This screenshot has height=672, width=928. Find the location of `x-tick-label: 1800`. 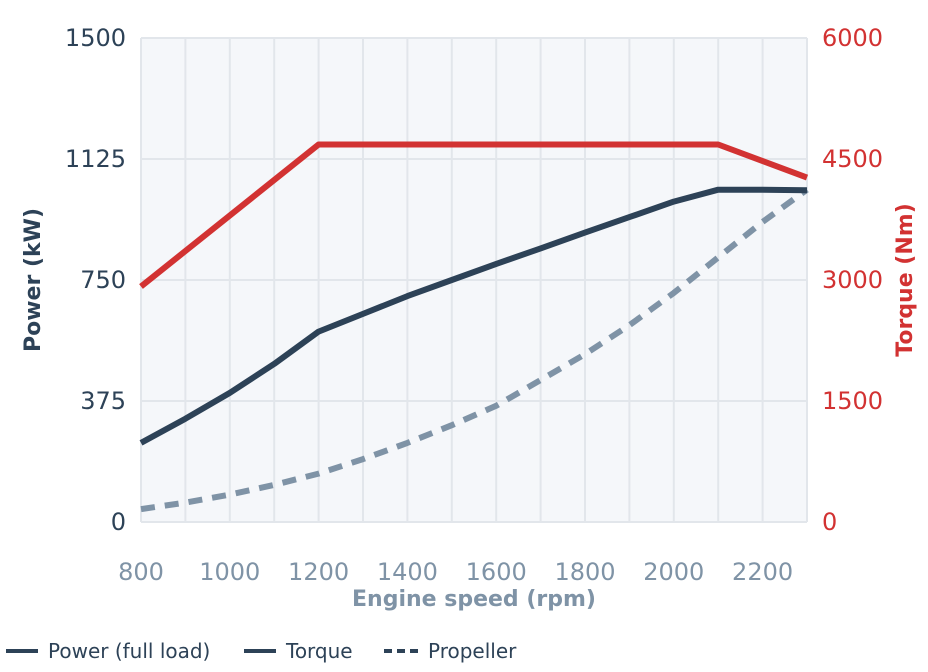

x-tick-label: 1800 is located at coordinates (584, 572).